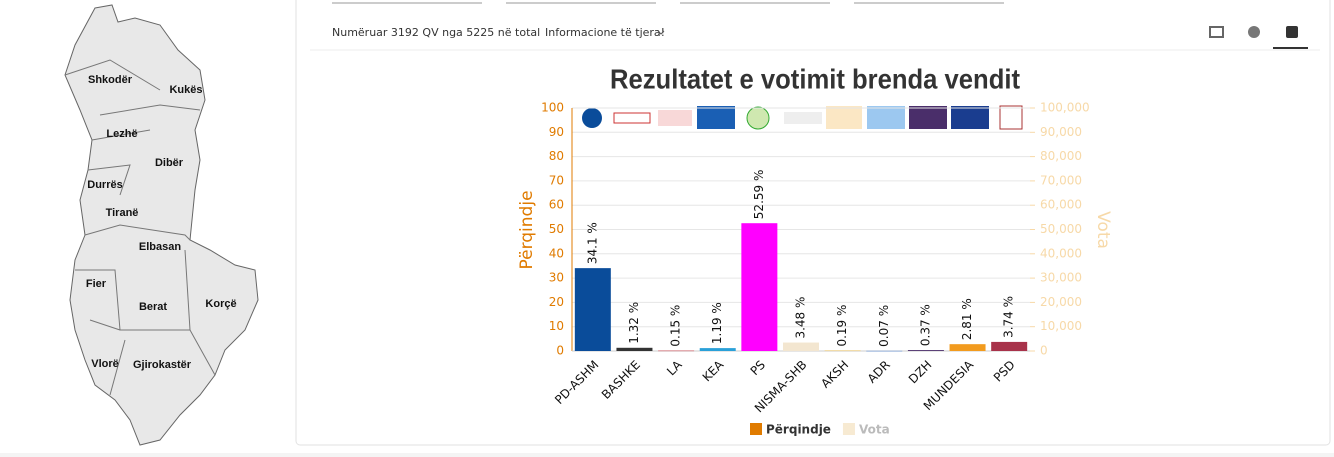 The image size is (1334, 457). What do you see at coordinates (842, 326) in the screenshot?
I see `value-label: 0.19 %` at bounding box center [842, 326].